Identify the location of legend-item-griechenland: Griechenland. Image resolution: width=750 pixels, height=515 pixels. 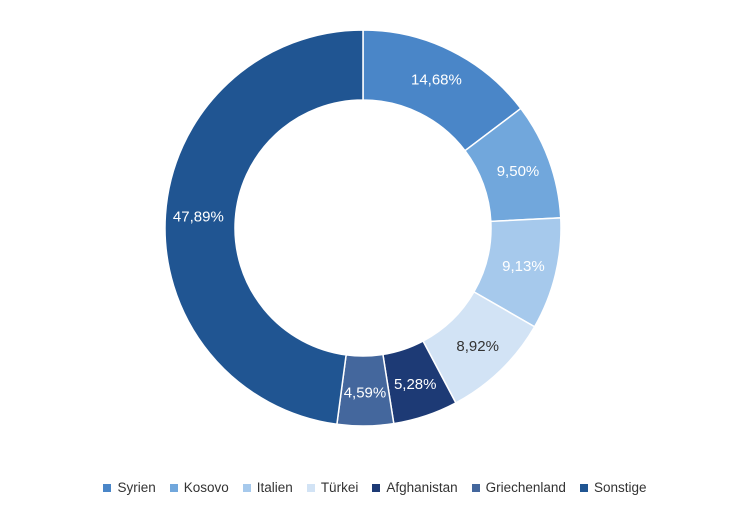
(518, 487).